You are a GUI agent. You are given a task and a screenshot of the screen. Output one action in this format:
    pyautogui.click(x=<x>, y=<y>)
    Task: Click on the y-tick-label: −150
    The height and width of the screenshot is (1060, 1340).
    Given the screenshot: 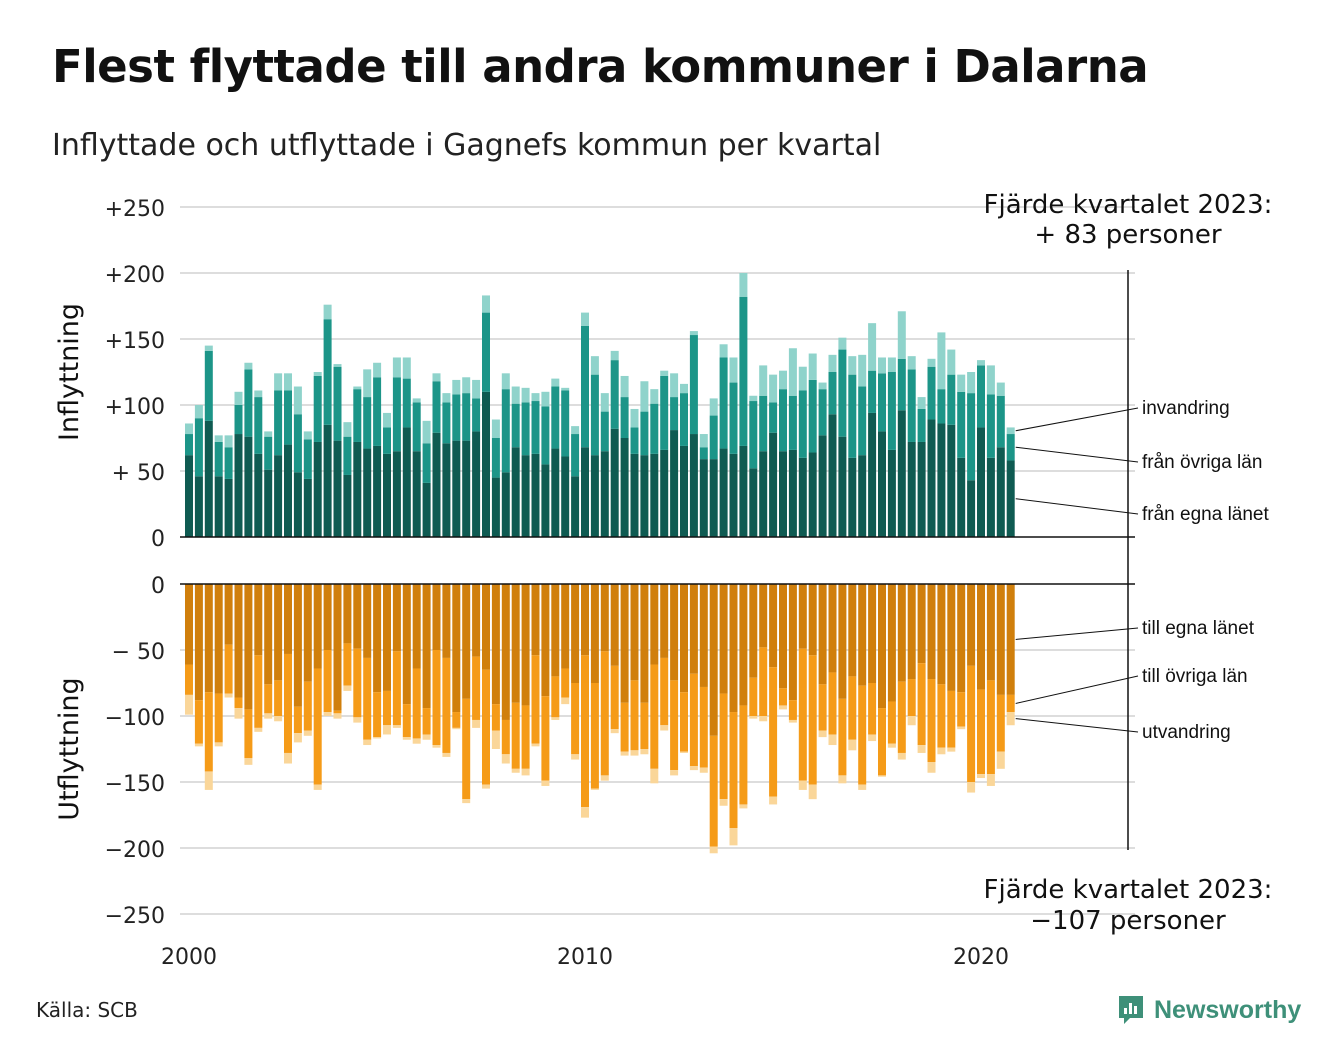 What is the action you would take?
    pyautogui.click(x=135, y=784)
    